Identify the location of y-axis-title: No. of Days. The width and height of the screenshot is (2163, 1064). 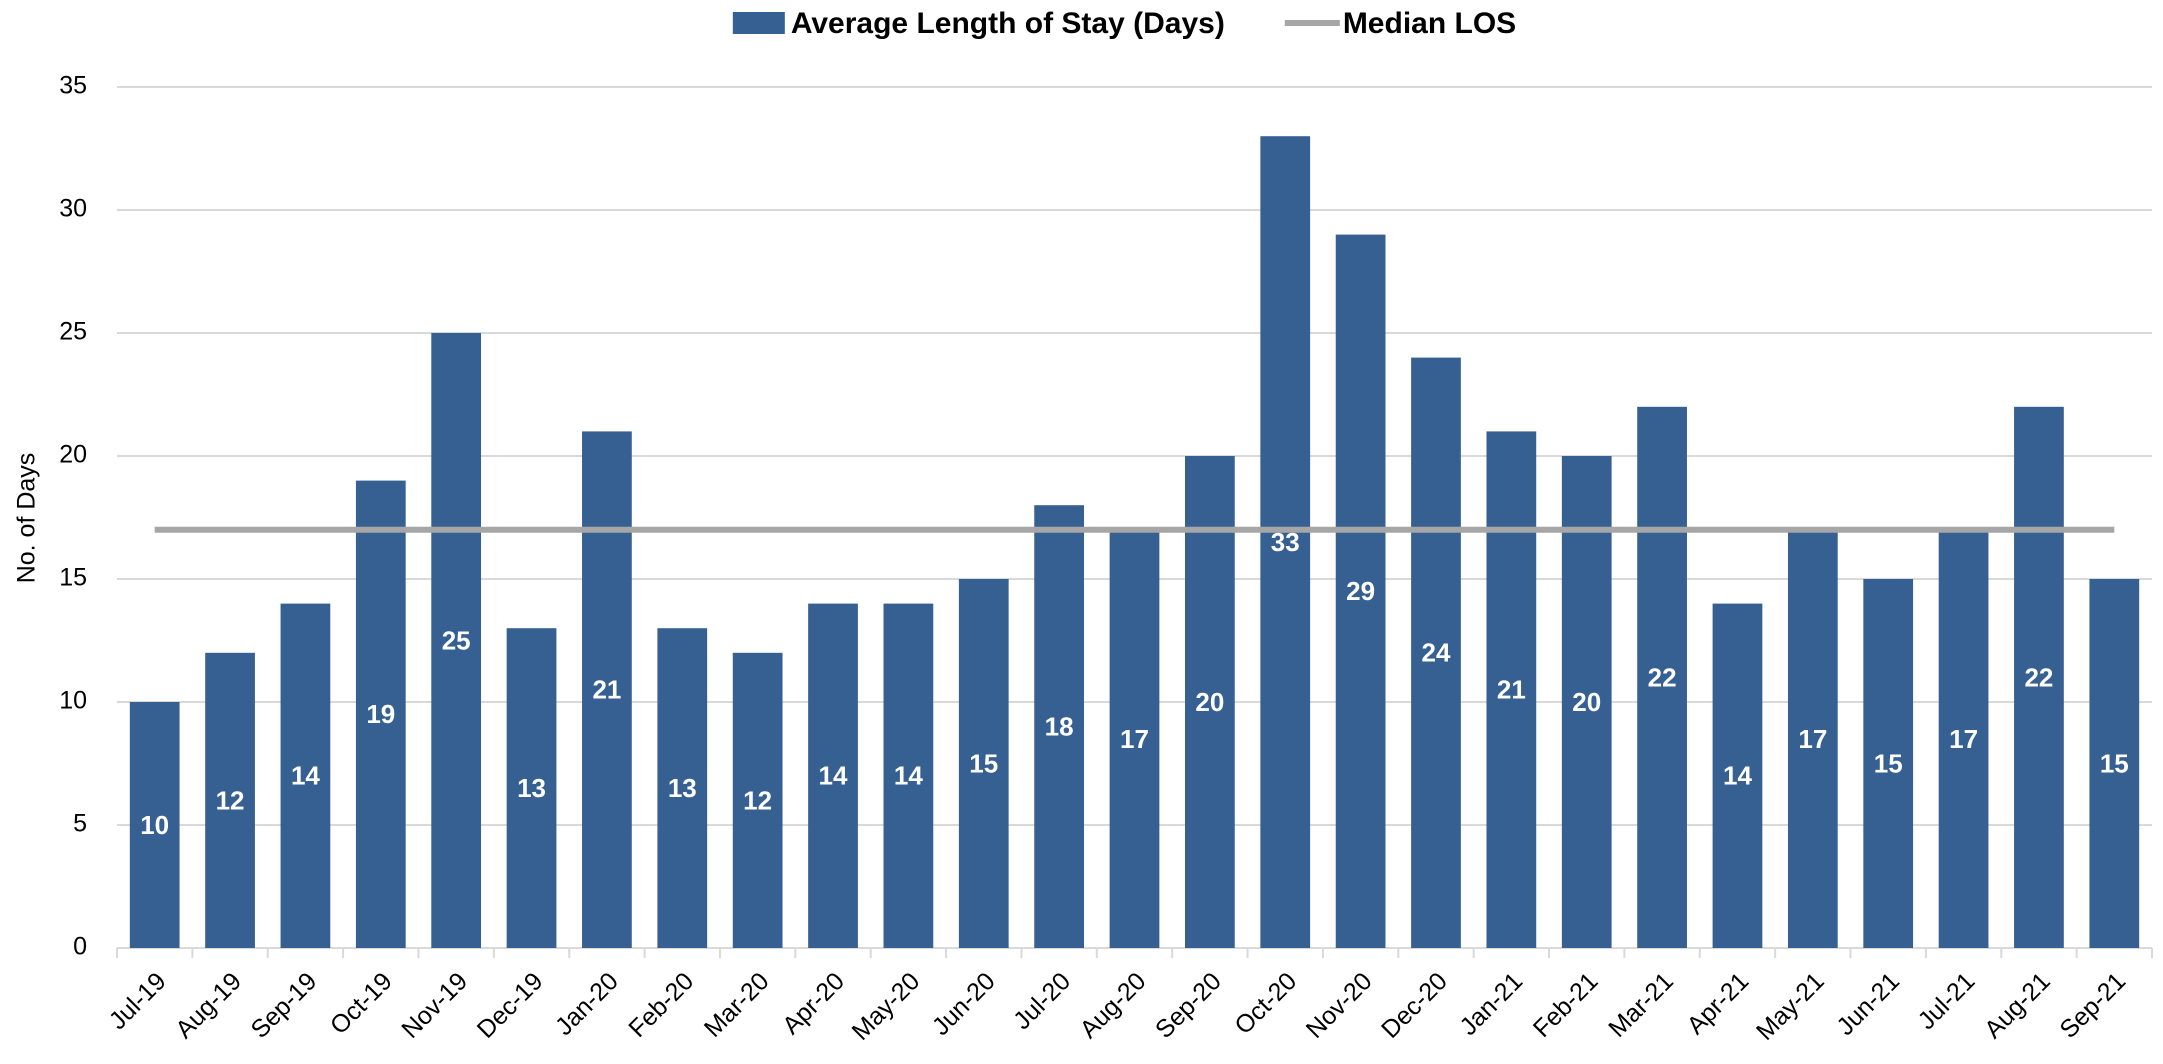
(27, 518).